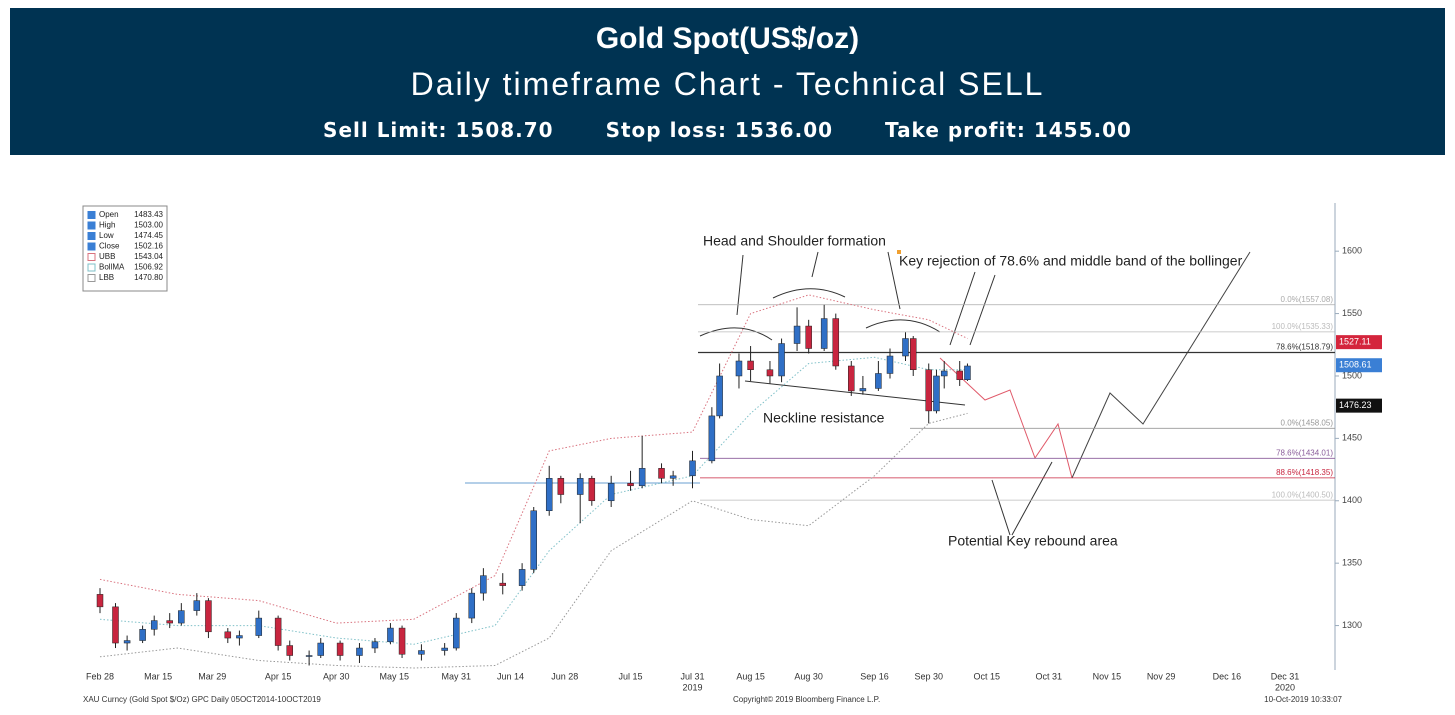  I want to click on x-tick-label: Sep 30, so click(928, 676).